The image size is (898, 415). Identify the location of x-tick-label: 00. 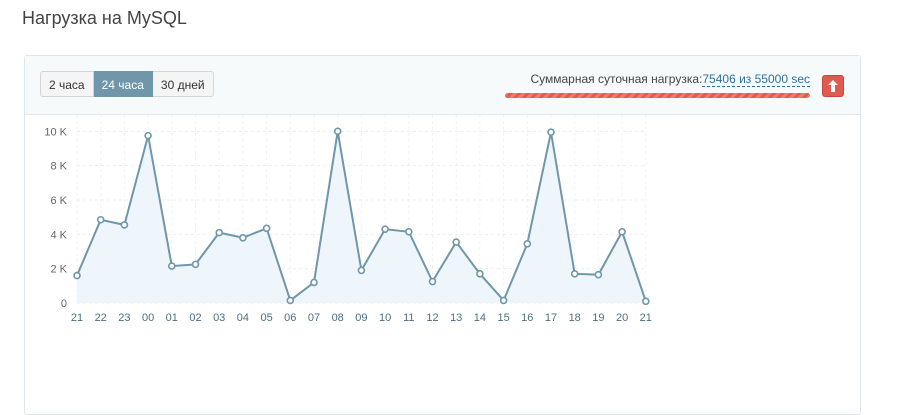
(148, 318).